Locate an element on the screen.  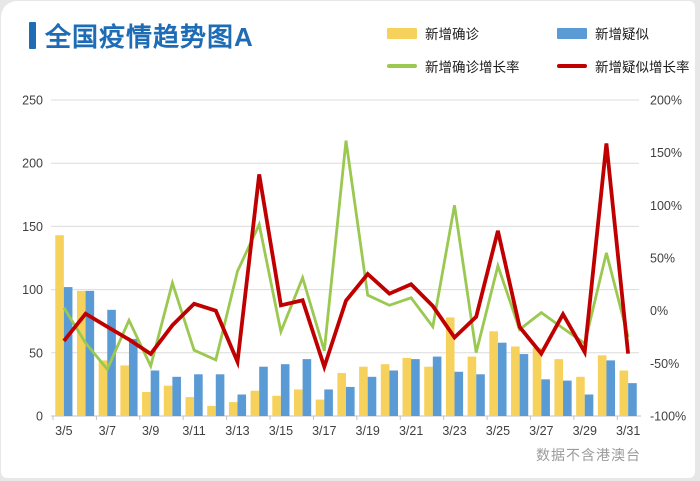
legend-label: 新增疑似 is located at coordinates (622, 34).